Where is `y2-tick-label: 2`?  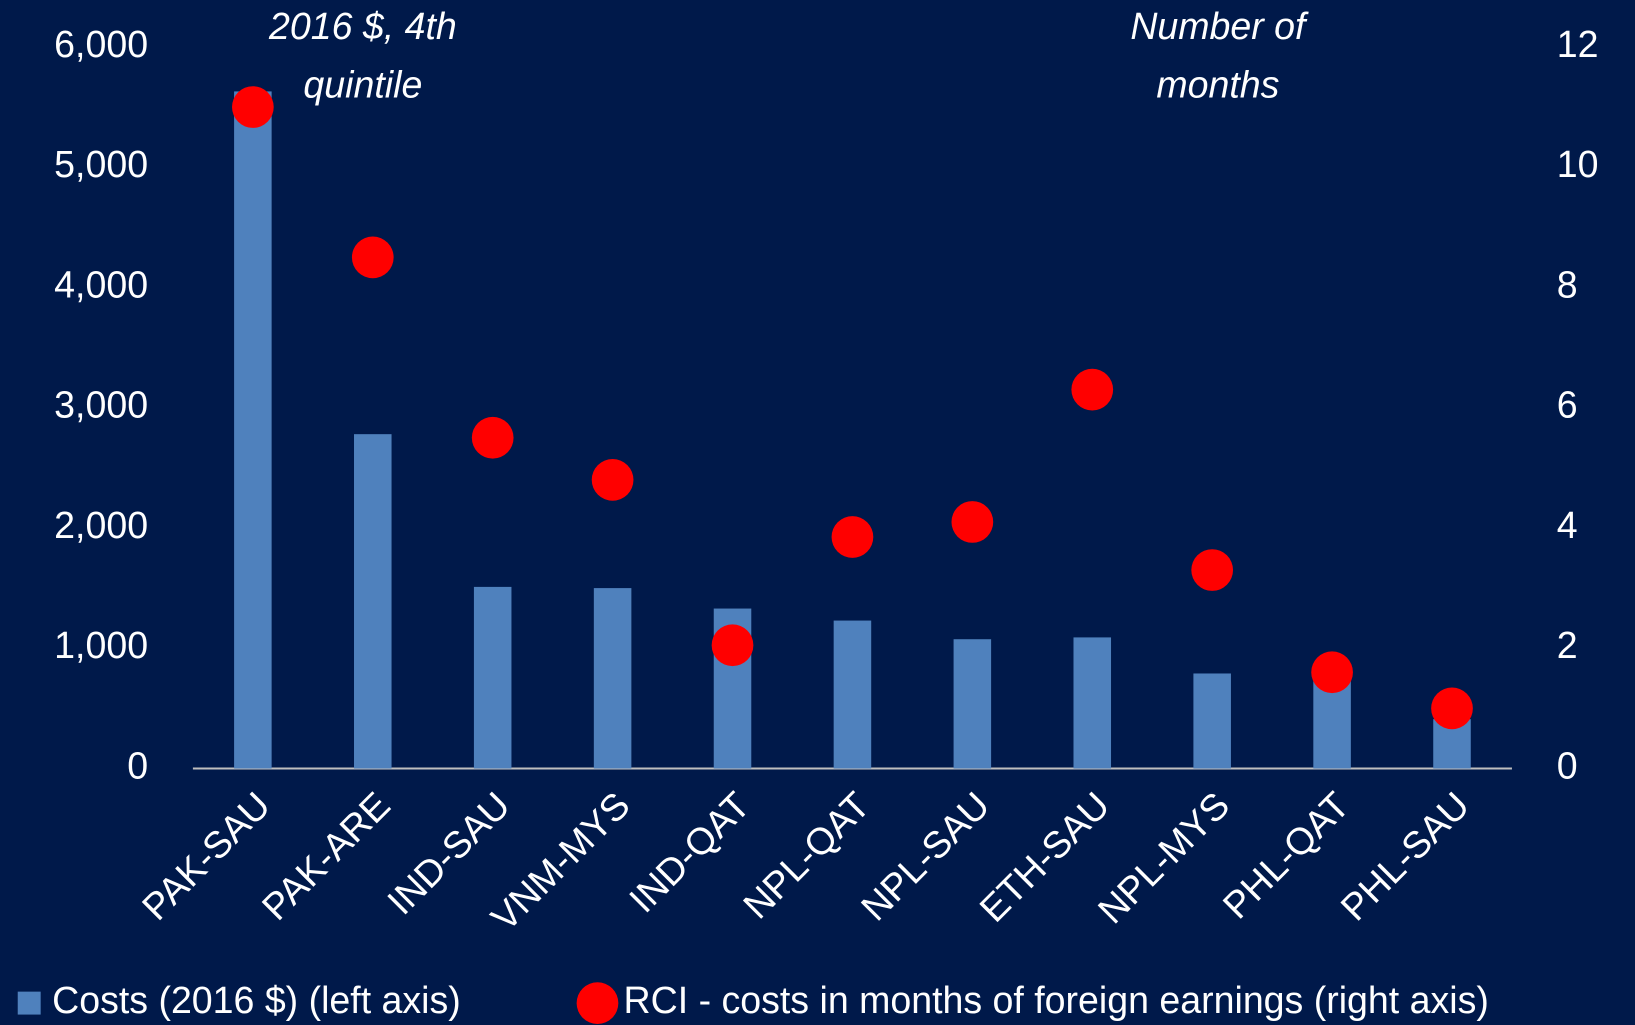 y2-tick-label: 2 is located at coordinates (1567, 645).